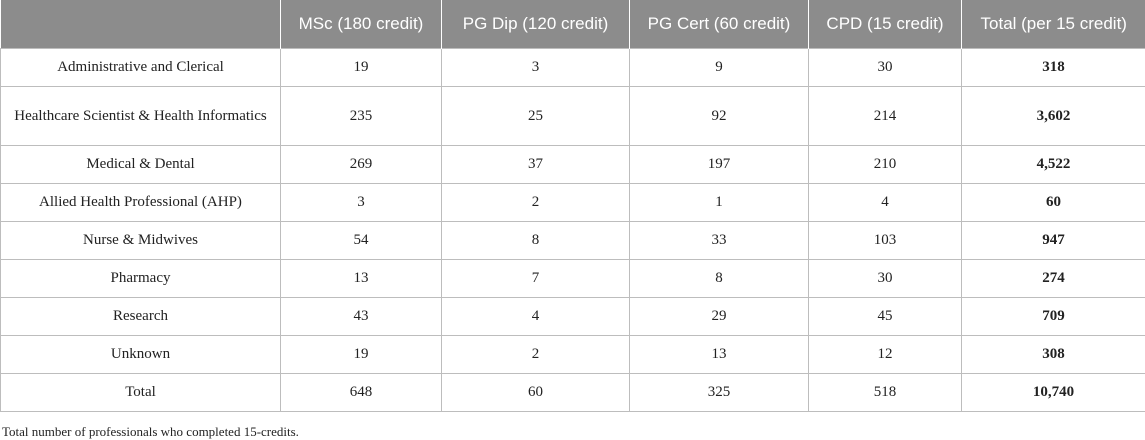  I want to click on table-row: Nurse & Midwives 54 8 33 103 947, so click(572, 240).